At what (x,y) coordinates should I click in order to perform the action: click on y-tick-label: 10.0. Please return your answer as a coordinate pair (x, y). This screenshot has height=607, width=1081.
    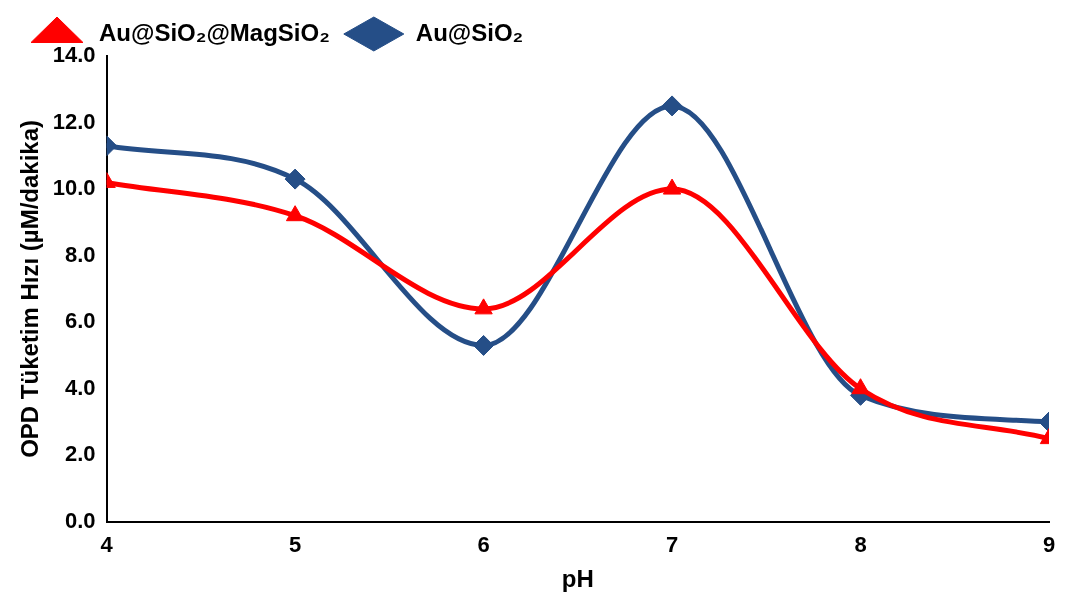
    Looking at the image, I should click on (74, 188).